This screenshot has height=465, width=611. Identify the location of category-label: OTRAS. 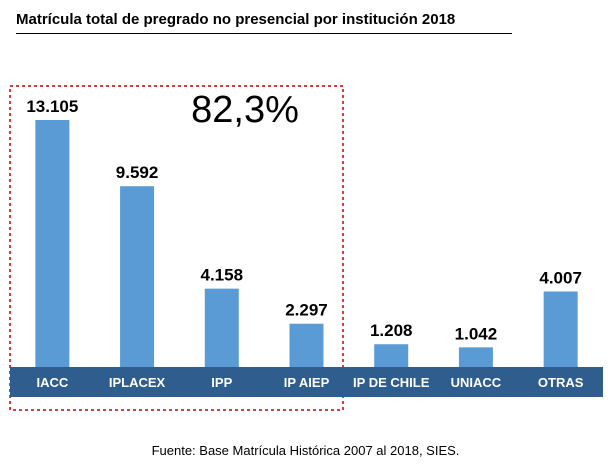
(561, 382).